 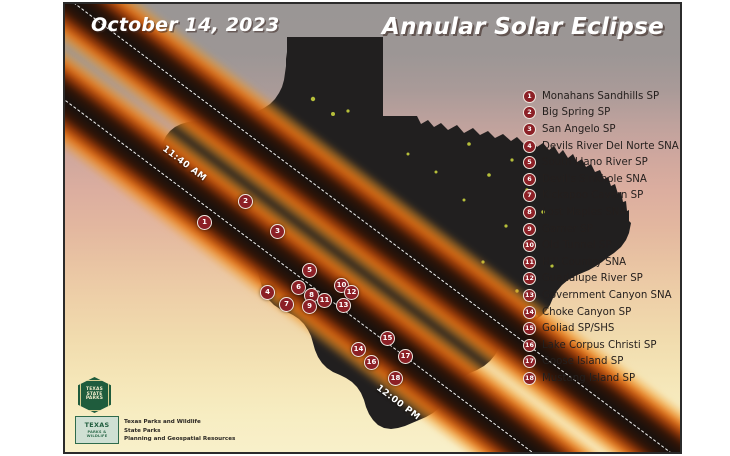 What do you see at coordinates (185, 25) in the screenshot?
I see `page-title-date: October 14, 2023` at bounding box center [185, 25].